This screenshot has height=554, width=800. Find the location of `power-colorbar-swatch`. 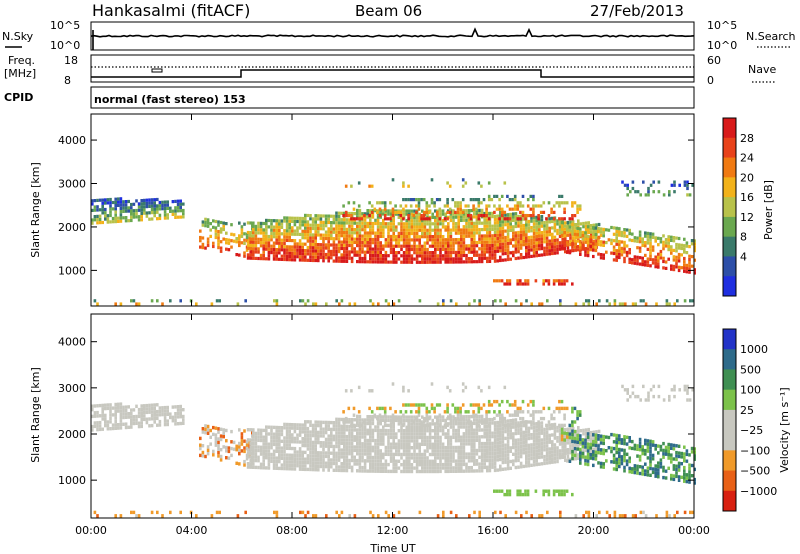

power-colorbar-swatch is located at coordinates (729, 207).